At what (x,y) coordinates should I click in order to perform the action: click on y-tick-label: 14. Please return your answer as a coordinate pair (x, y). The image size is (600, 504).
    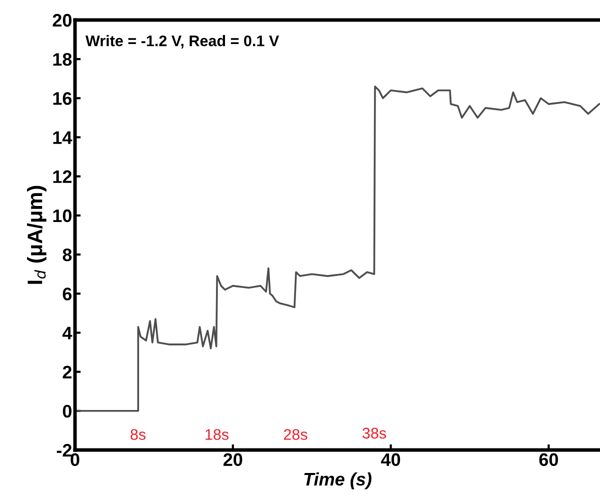
    Looking at the image, I should click on (62, 137).